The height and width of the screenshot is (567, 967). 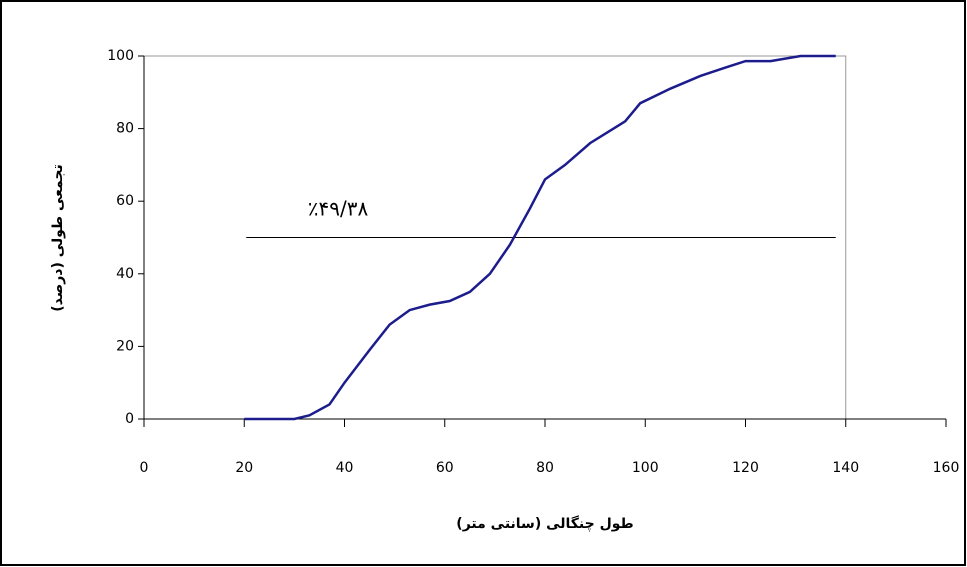 What do you see at coordinates (144, 468) in the screenshot?
I see `x-tick-label: 0` at bounding box center [144, 468].